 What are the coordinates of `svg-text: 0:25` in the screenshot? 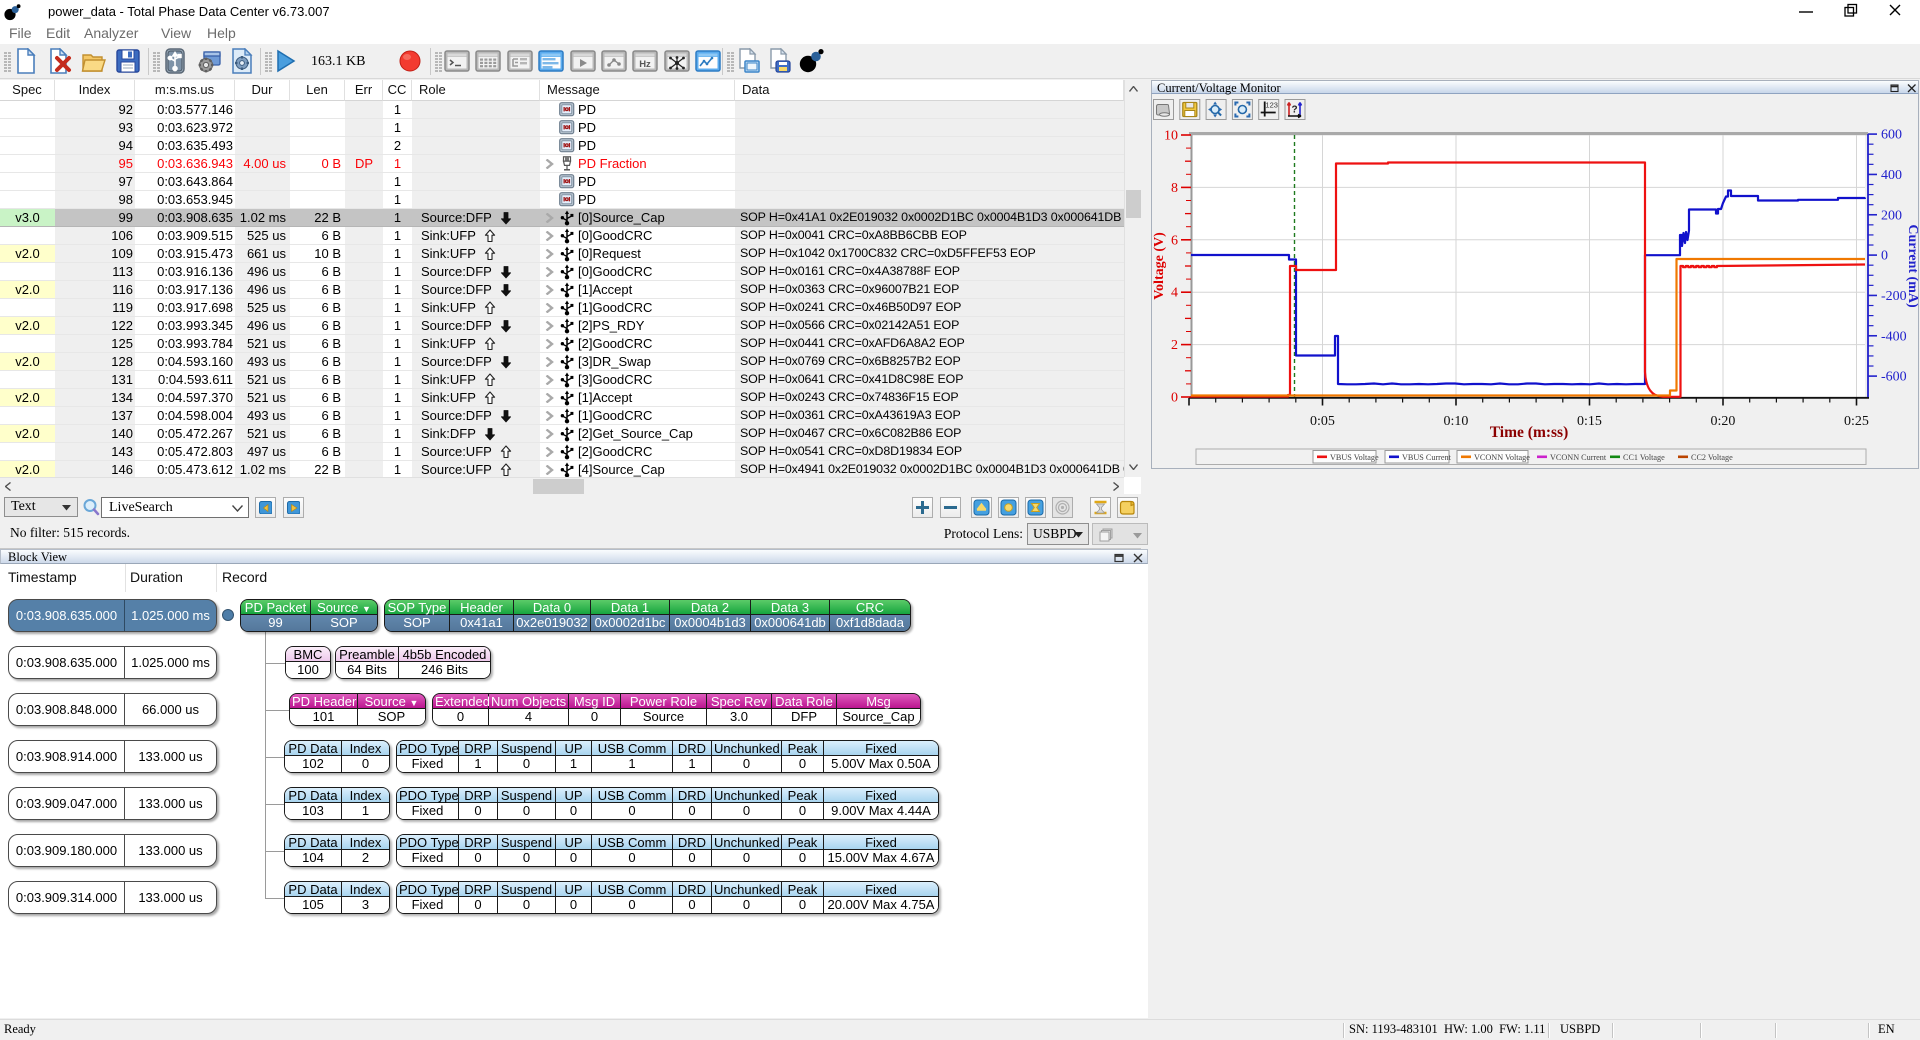 It's located at (1856, 421).